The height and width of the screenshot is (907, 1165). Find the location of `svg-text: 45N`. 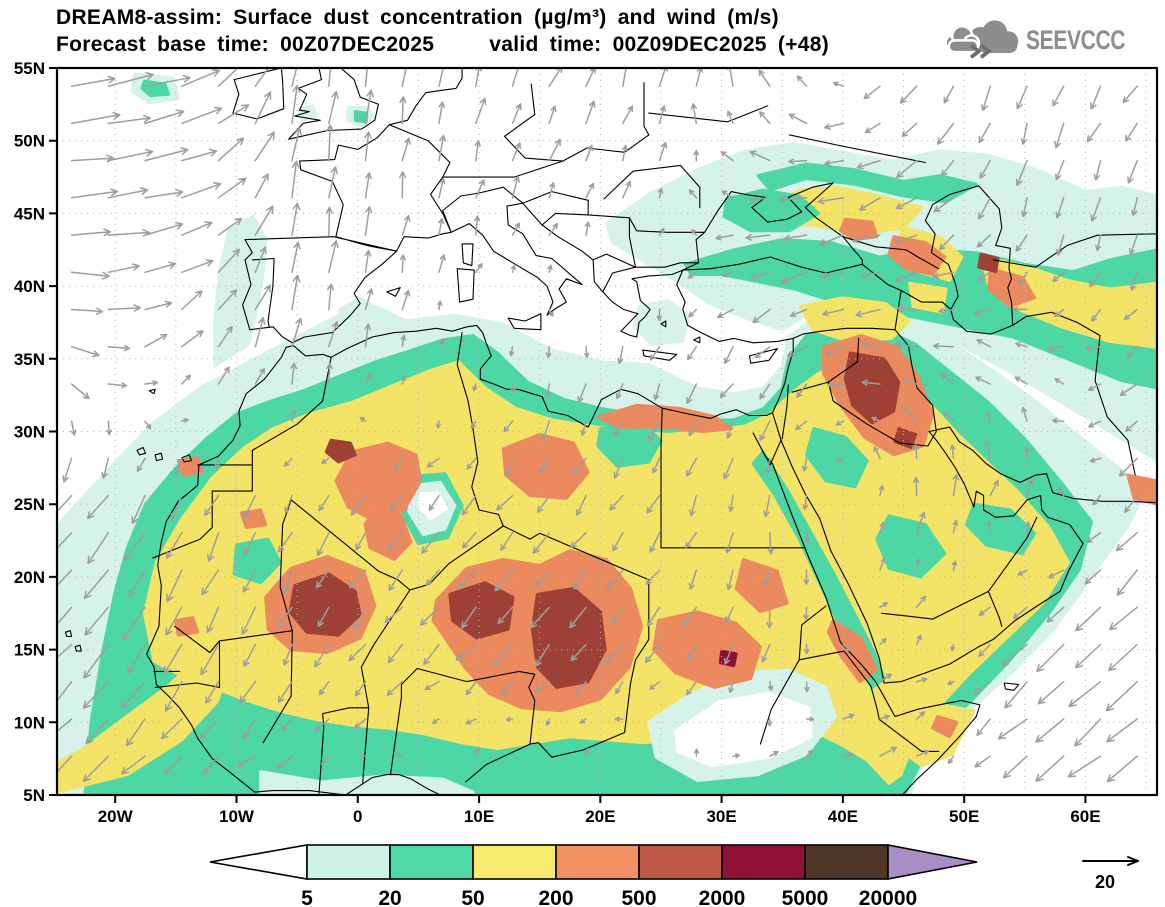

svg-text: 45N is located at coordinates (29, 213).